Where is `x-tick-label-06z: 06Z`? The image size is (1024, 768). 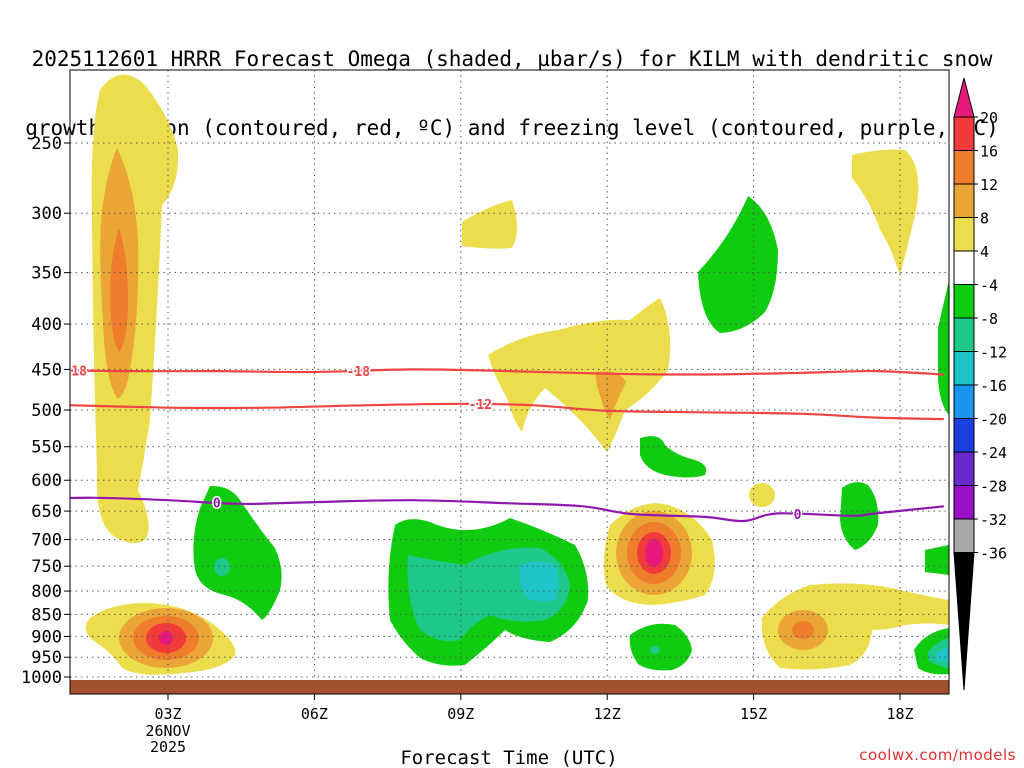
x-tick-label-06z: 06Z is located at coordinates (314, 714).